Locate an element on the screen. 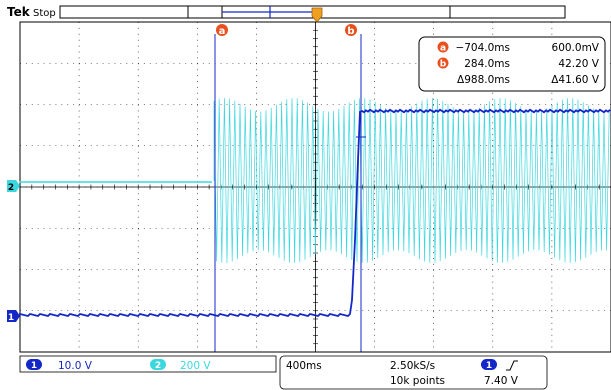 The image size is (611, 390). acquisition-status: Stop is located at coordinates (44, 13).